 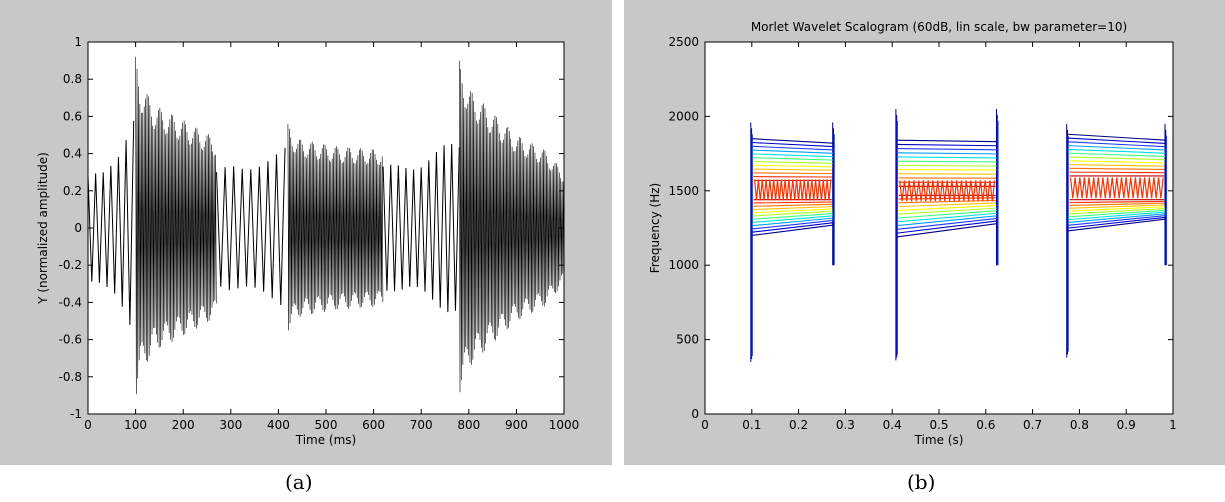 I want to click on caption-a: (a), so click(x=299, y=482).